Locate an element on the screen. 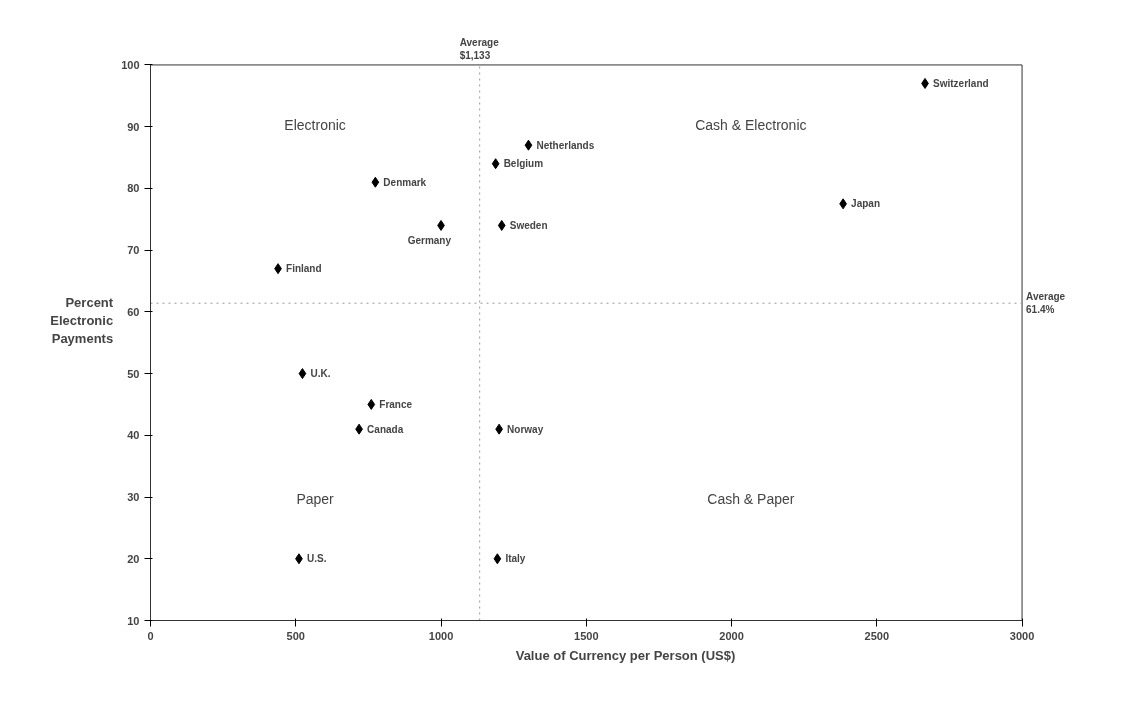  y-tick-label: 40 is located at coordinates (133, 435).